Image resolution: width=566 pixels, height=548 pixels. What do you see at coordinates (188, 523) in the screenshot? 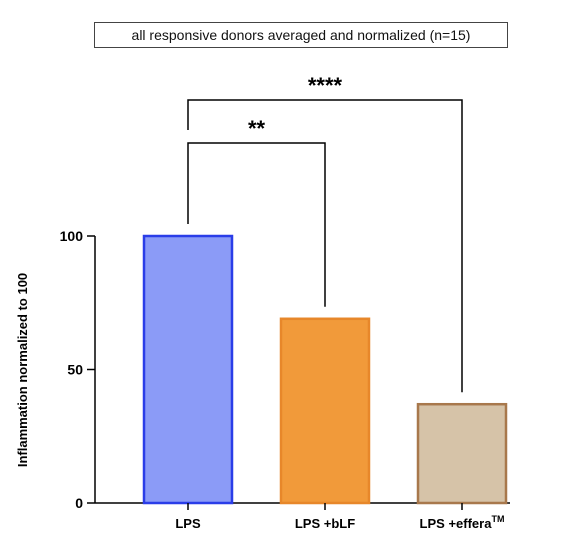
I see `x-tick-label: LPS` at bounding box center [188, 523].